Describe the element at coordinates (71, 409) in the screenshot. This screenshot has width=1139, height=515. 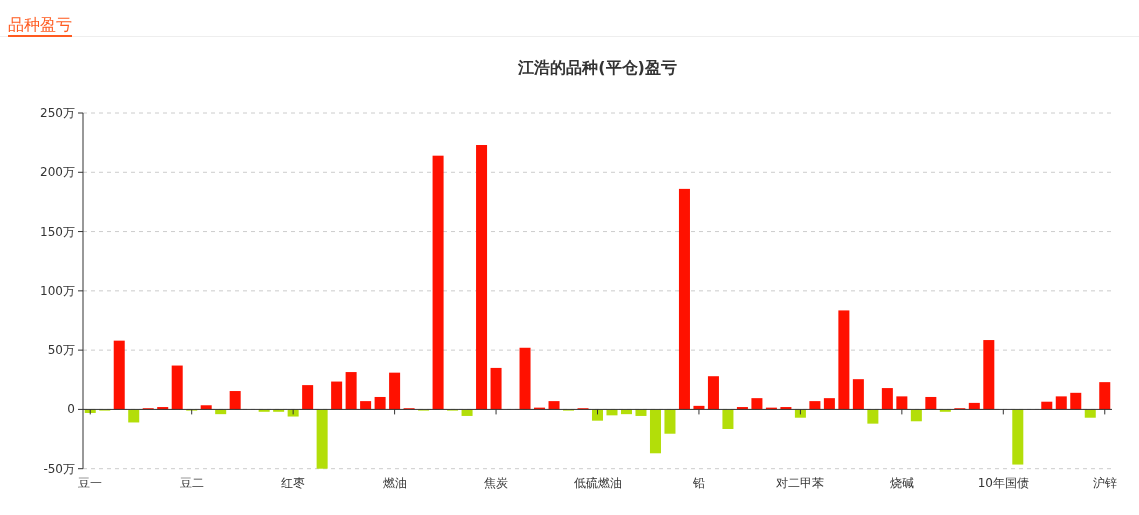
I see `y-tick-label: 0` at that location.